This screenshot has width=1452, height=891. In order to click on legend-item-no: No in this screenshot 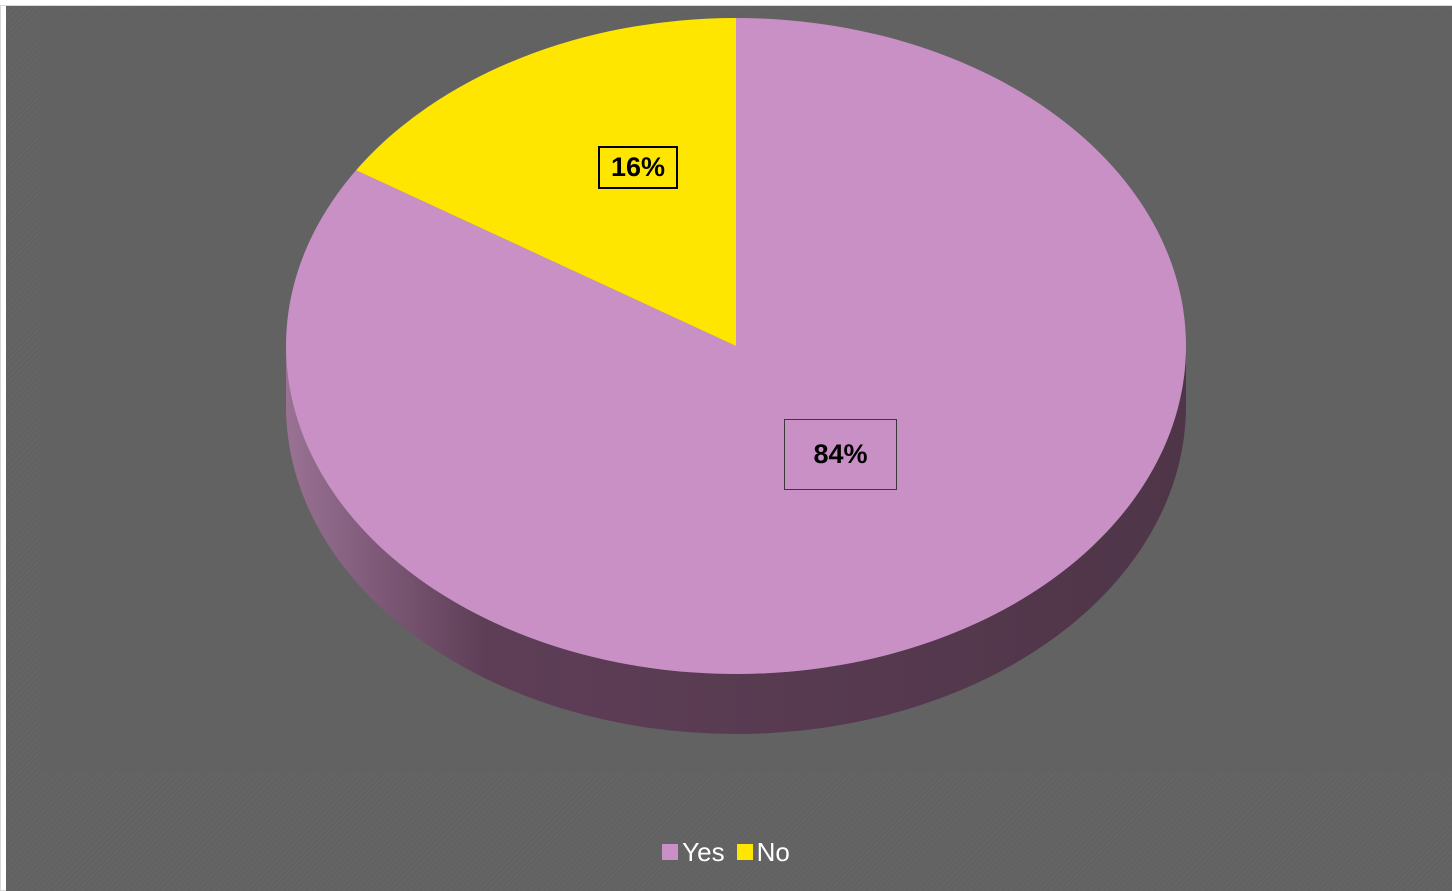, I will do `click(763, 852)`.